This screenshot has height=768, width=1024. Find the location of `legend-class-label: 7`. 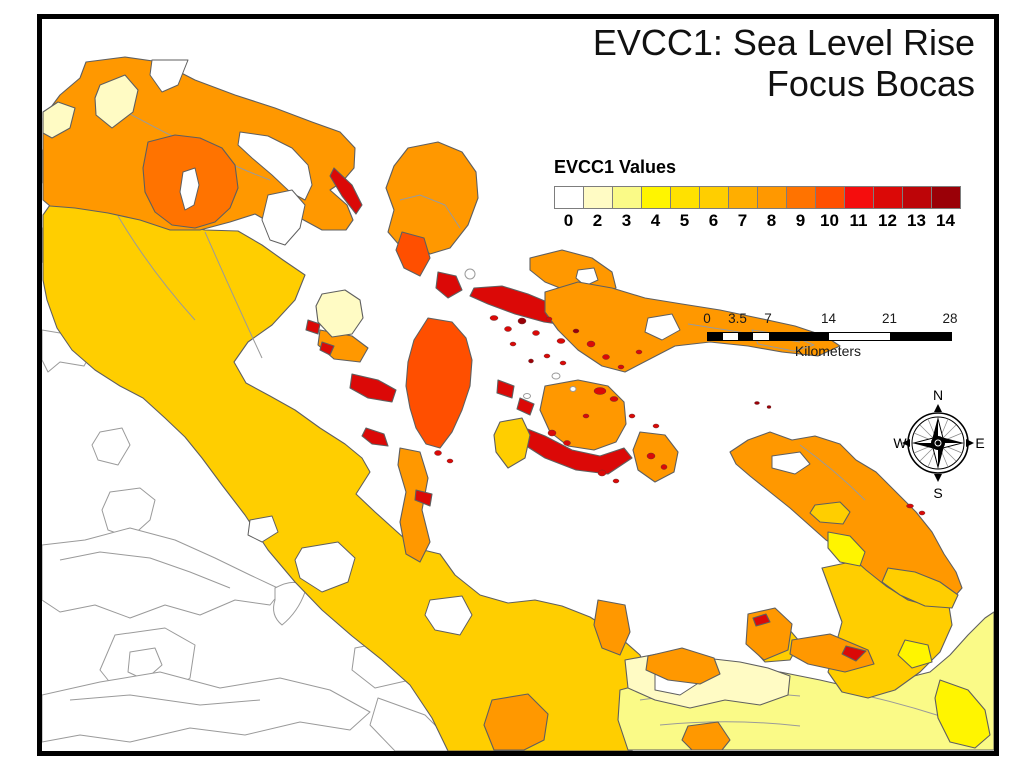

legend-class-label: 7 is located at coordinates (742, 220).